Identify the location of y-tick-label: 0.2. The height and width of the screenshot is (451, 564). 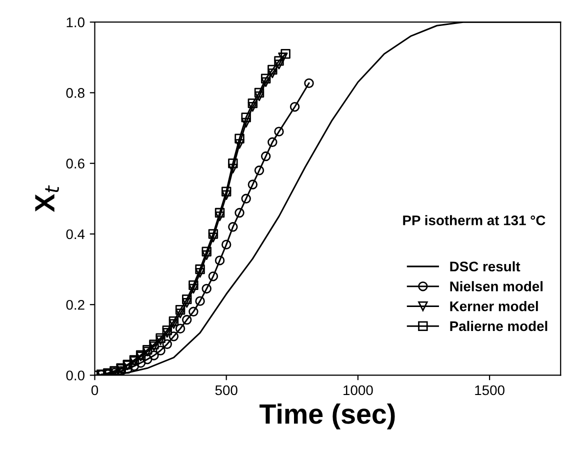
(75, 305).